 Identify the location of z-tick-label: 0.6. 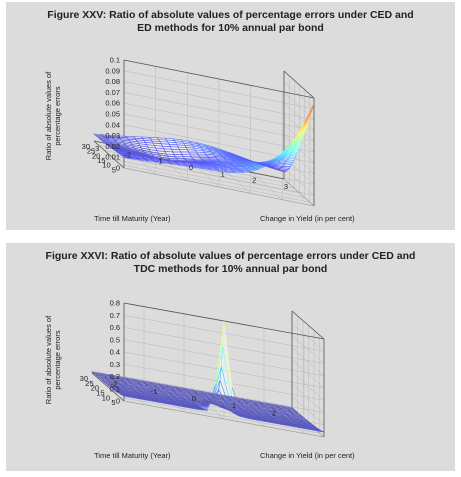
(115, 327).